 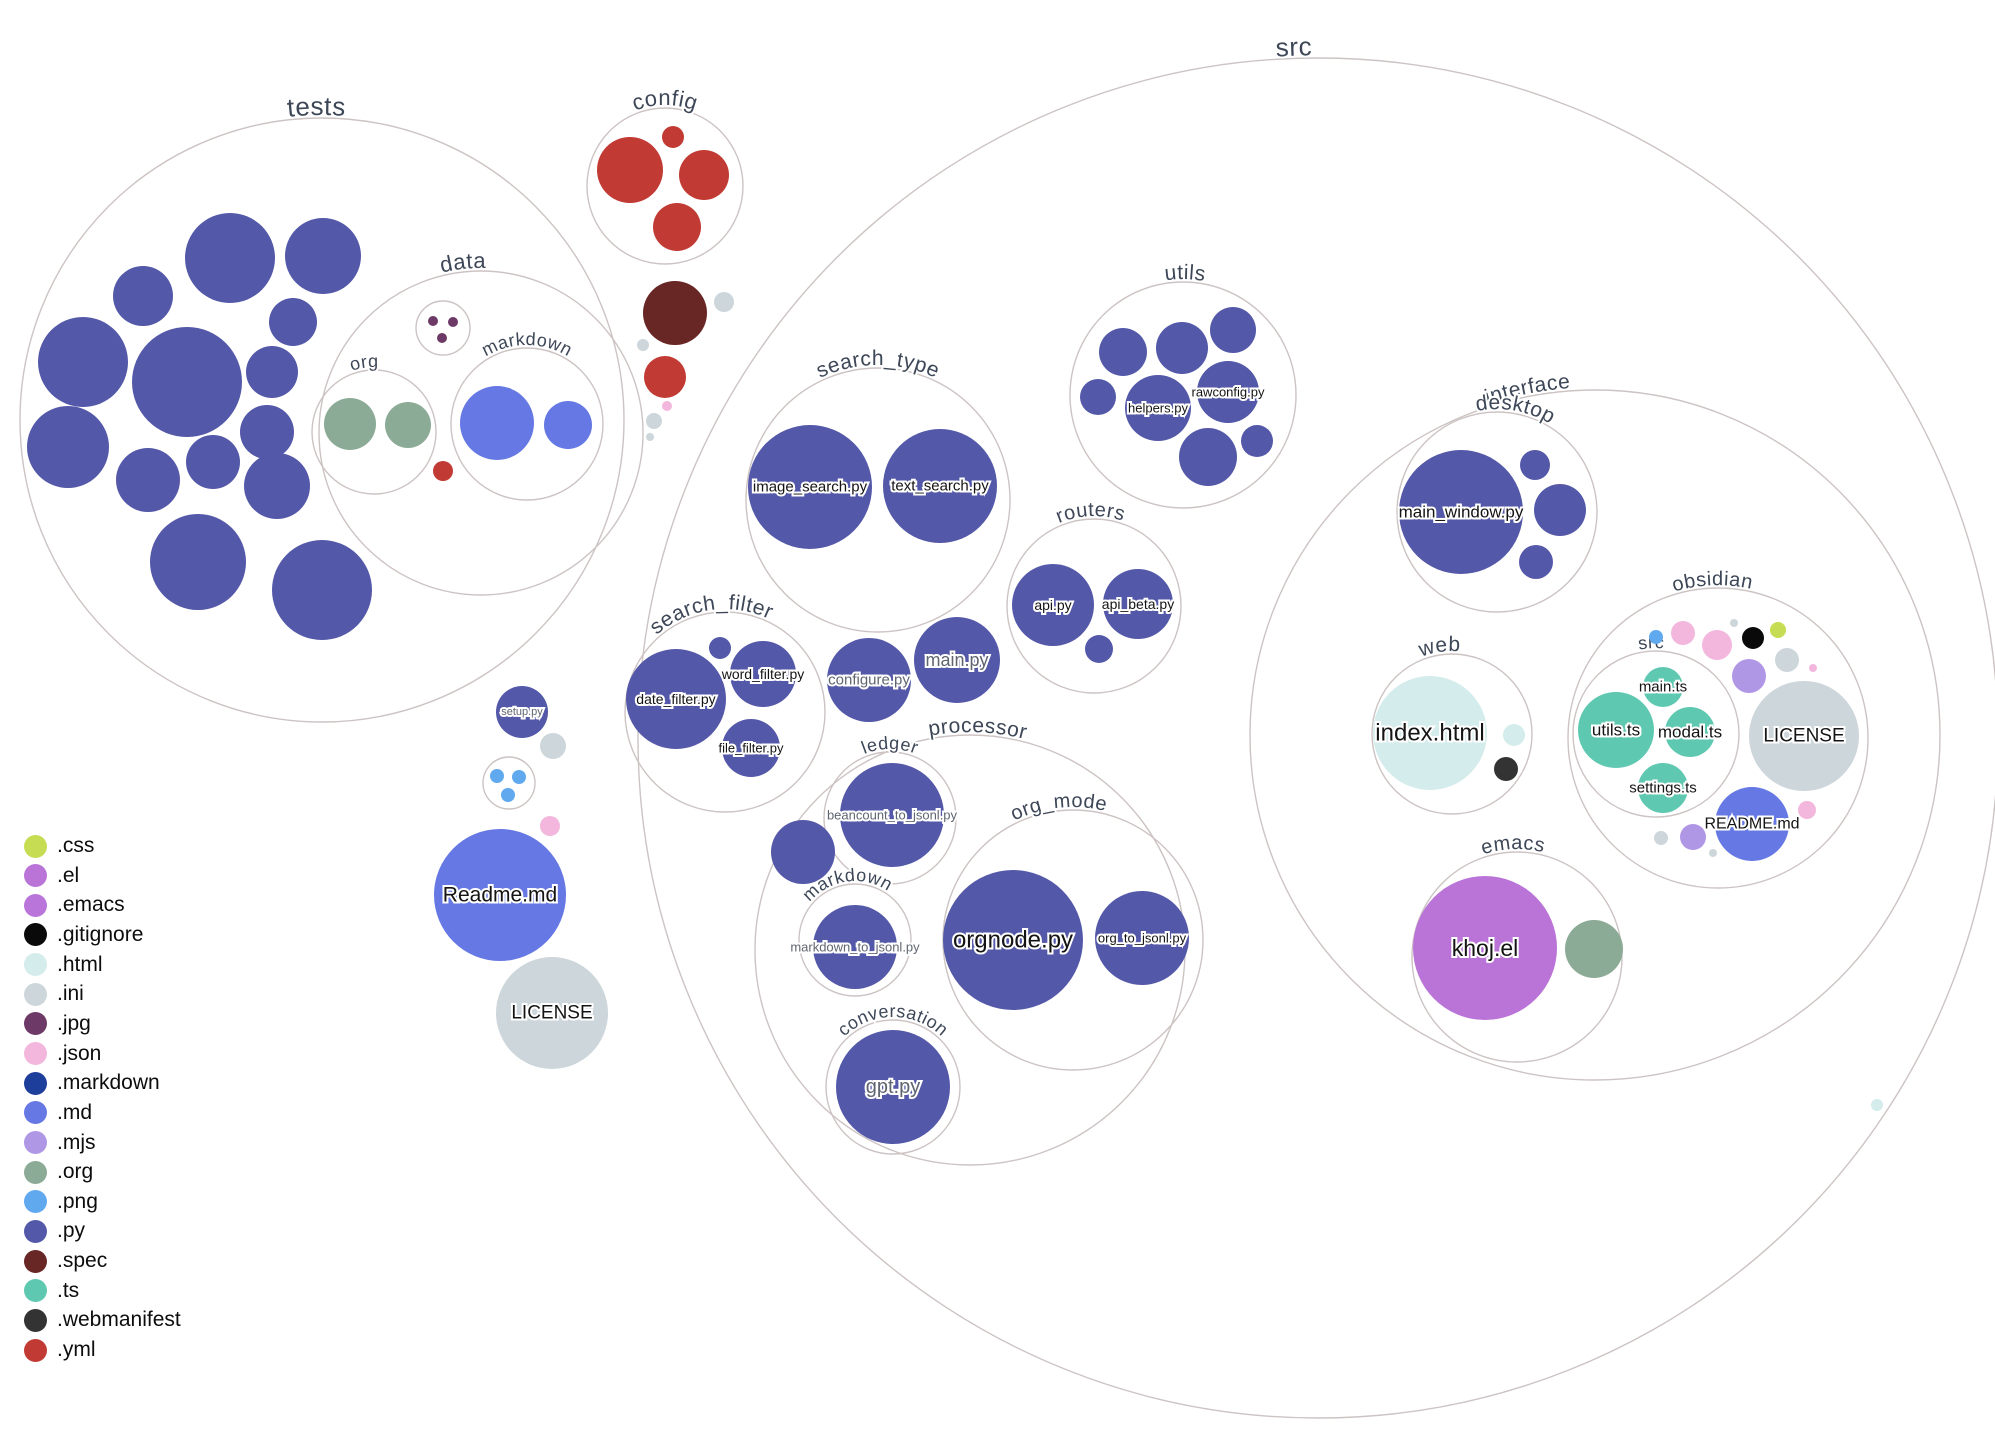 I want to click on file-circle-Readme.md, so click(x=500, y=895).